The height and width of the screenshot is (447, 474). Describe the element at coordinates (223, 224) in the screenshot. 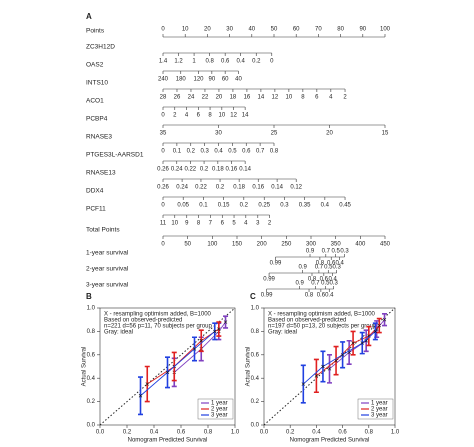

I see `tick-label: 6` at that location.